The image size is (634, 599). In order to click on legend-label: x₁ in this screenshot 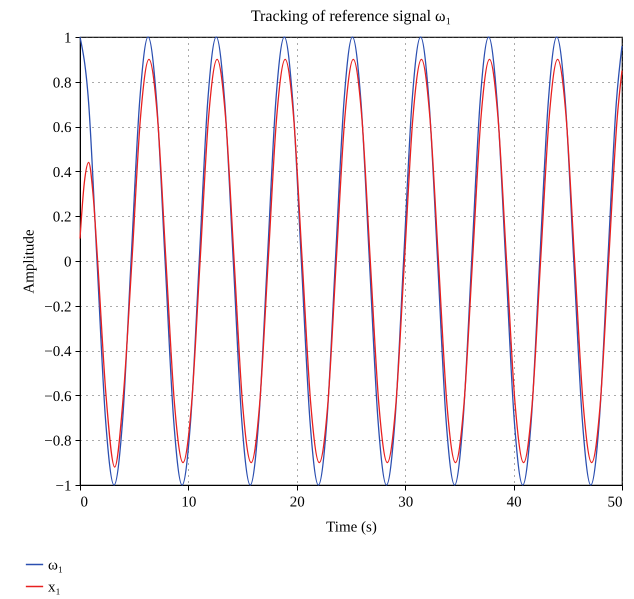, I will do `click(54, 588)`.